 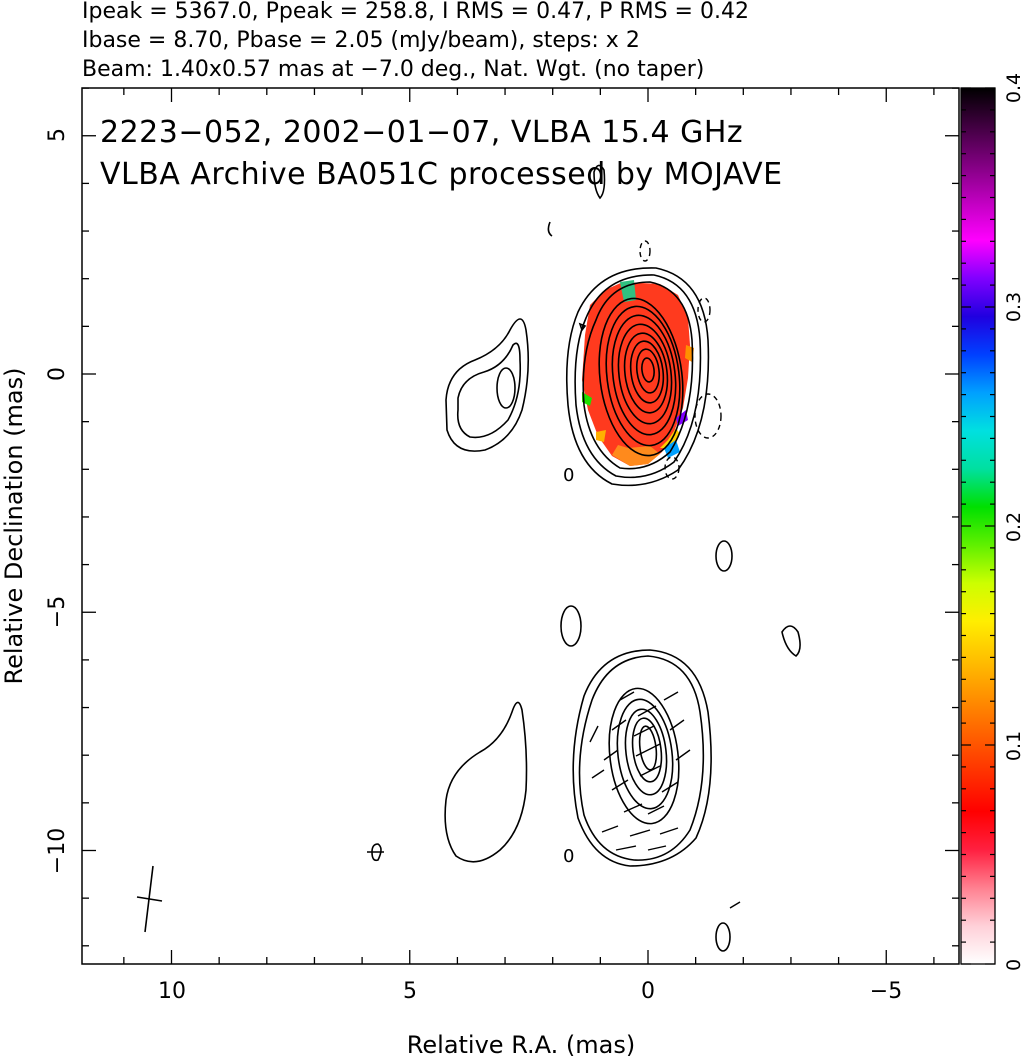 I want to click on colorbar-label-0.1: 0.1, so click(x=1012, y=746).